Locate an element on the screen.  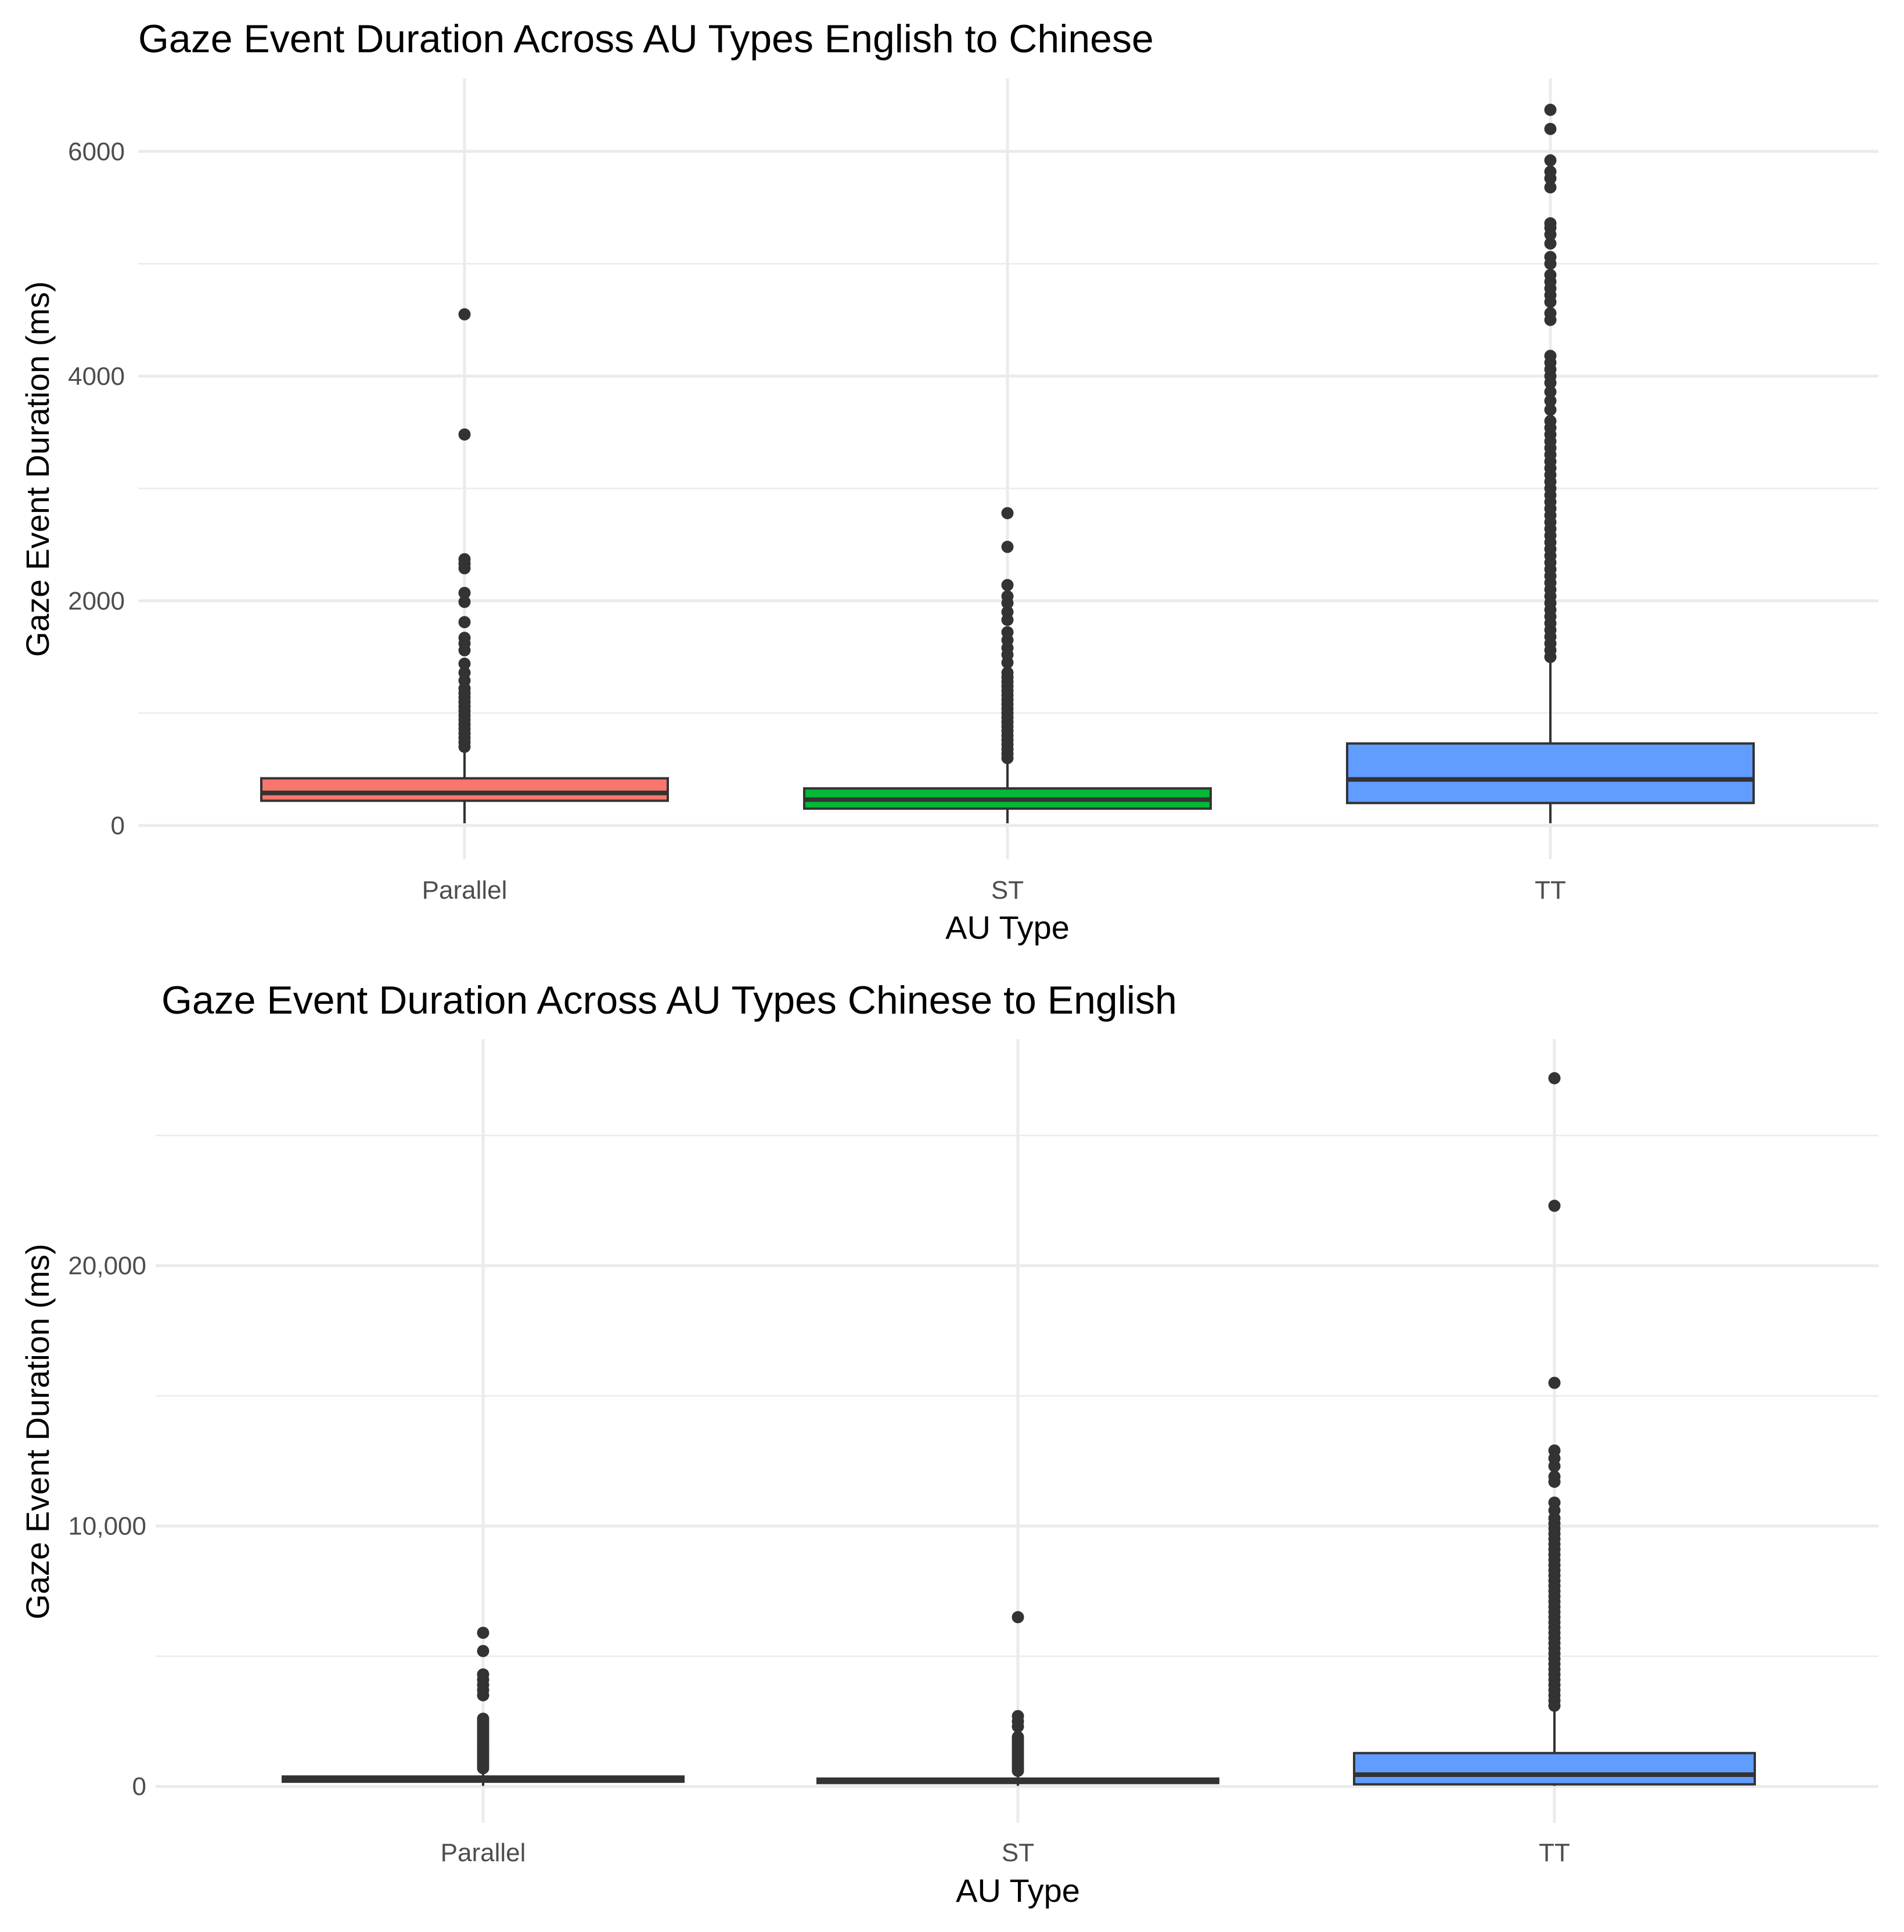
y-tick-label: 4000 is located at coordinates (97, 376).